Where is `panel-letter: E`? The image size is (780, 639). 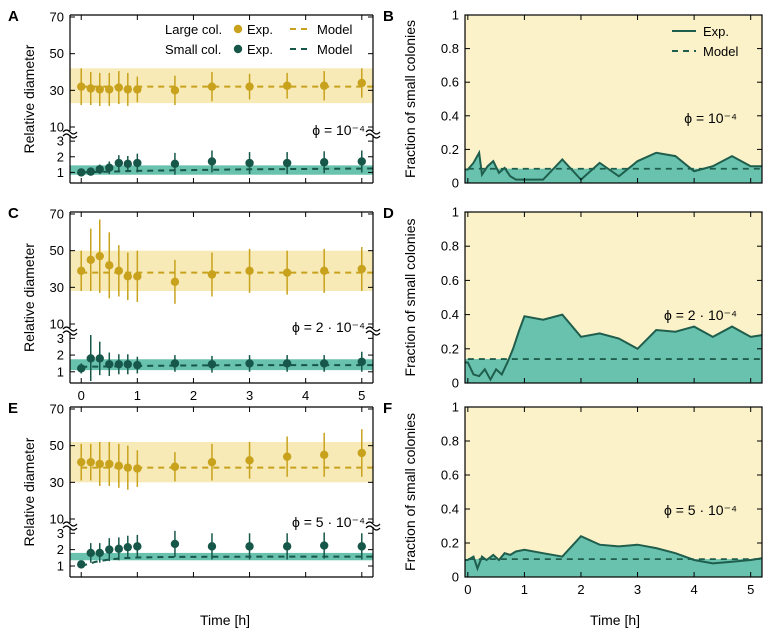 panel-letter: E is located at coordinates (13, 408).